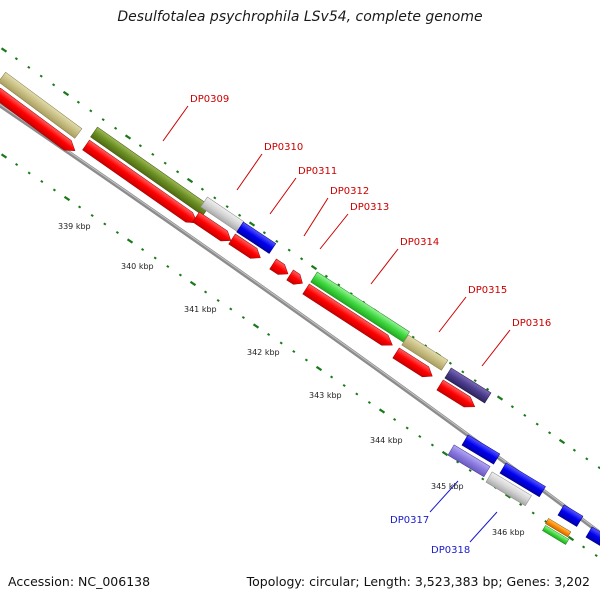 The width and height of the screenshot is (600, 600). Describe the element at coordinates (409, 520) in the screenshot. I see `gene-label-dp0317: DP0317` at that location.